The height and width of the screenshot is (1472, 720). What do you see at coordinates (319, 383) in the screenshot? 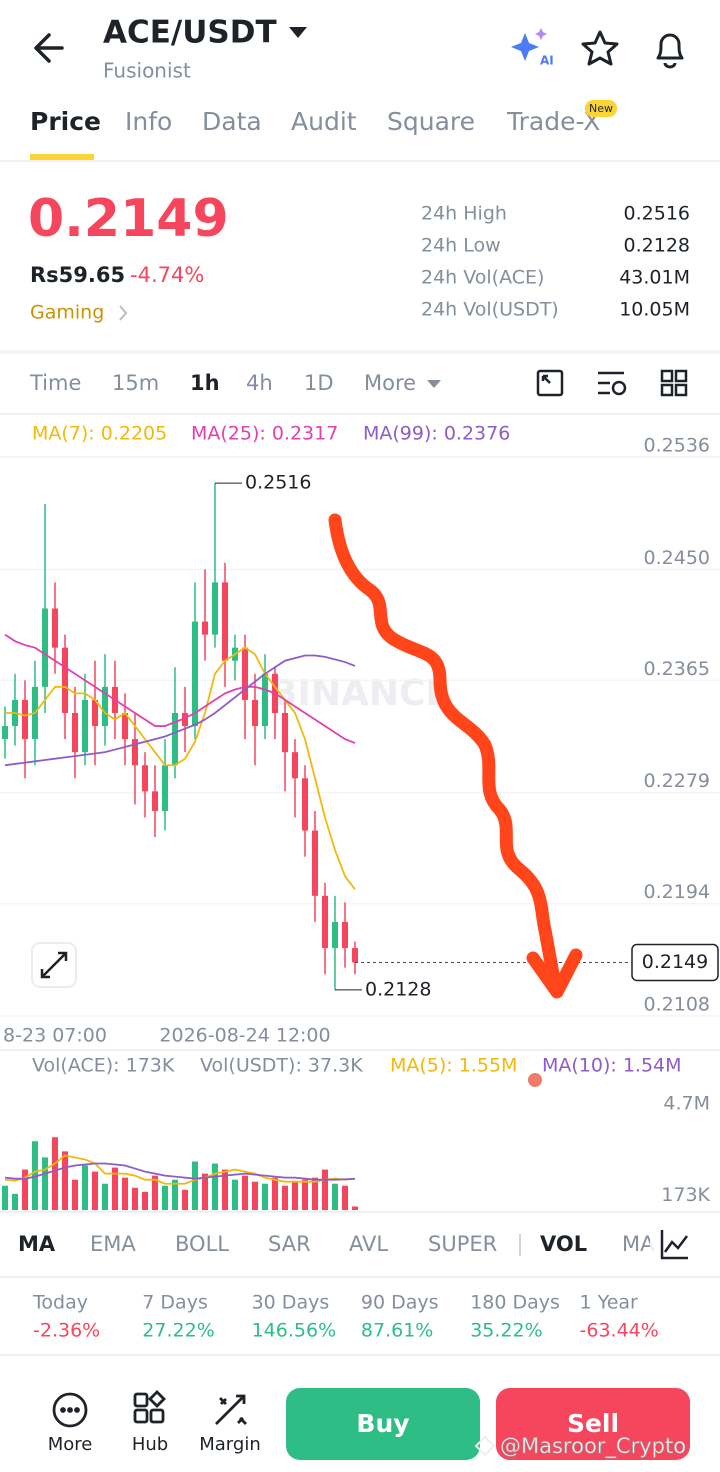
I see `interval: 1D` at bounding box center [319, 383].